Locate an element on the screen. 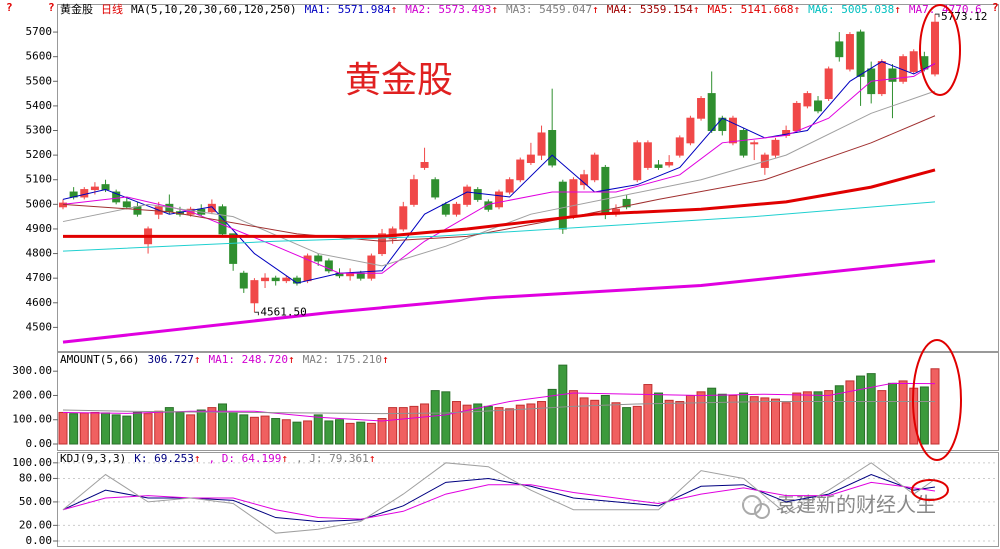 This screenshot has width=1000, height=549. header-item: MA6: 5005.038 is located at coordinates (851, 9).